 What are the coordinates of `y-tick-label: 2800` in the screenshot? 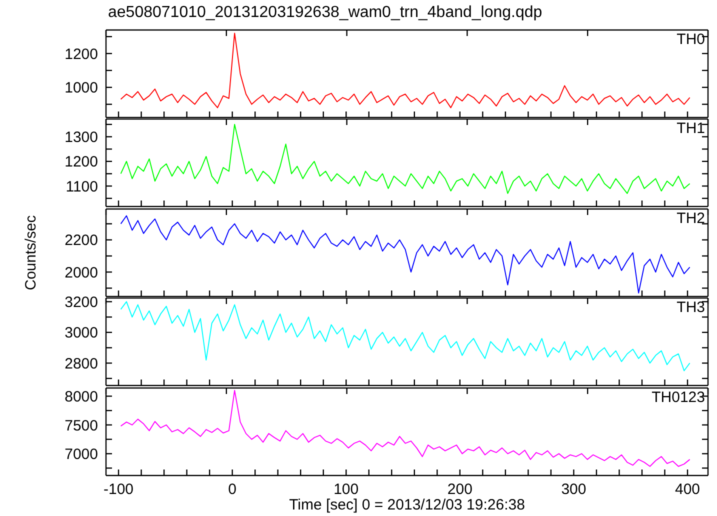 It's located at (81, 363).